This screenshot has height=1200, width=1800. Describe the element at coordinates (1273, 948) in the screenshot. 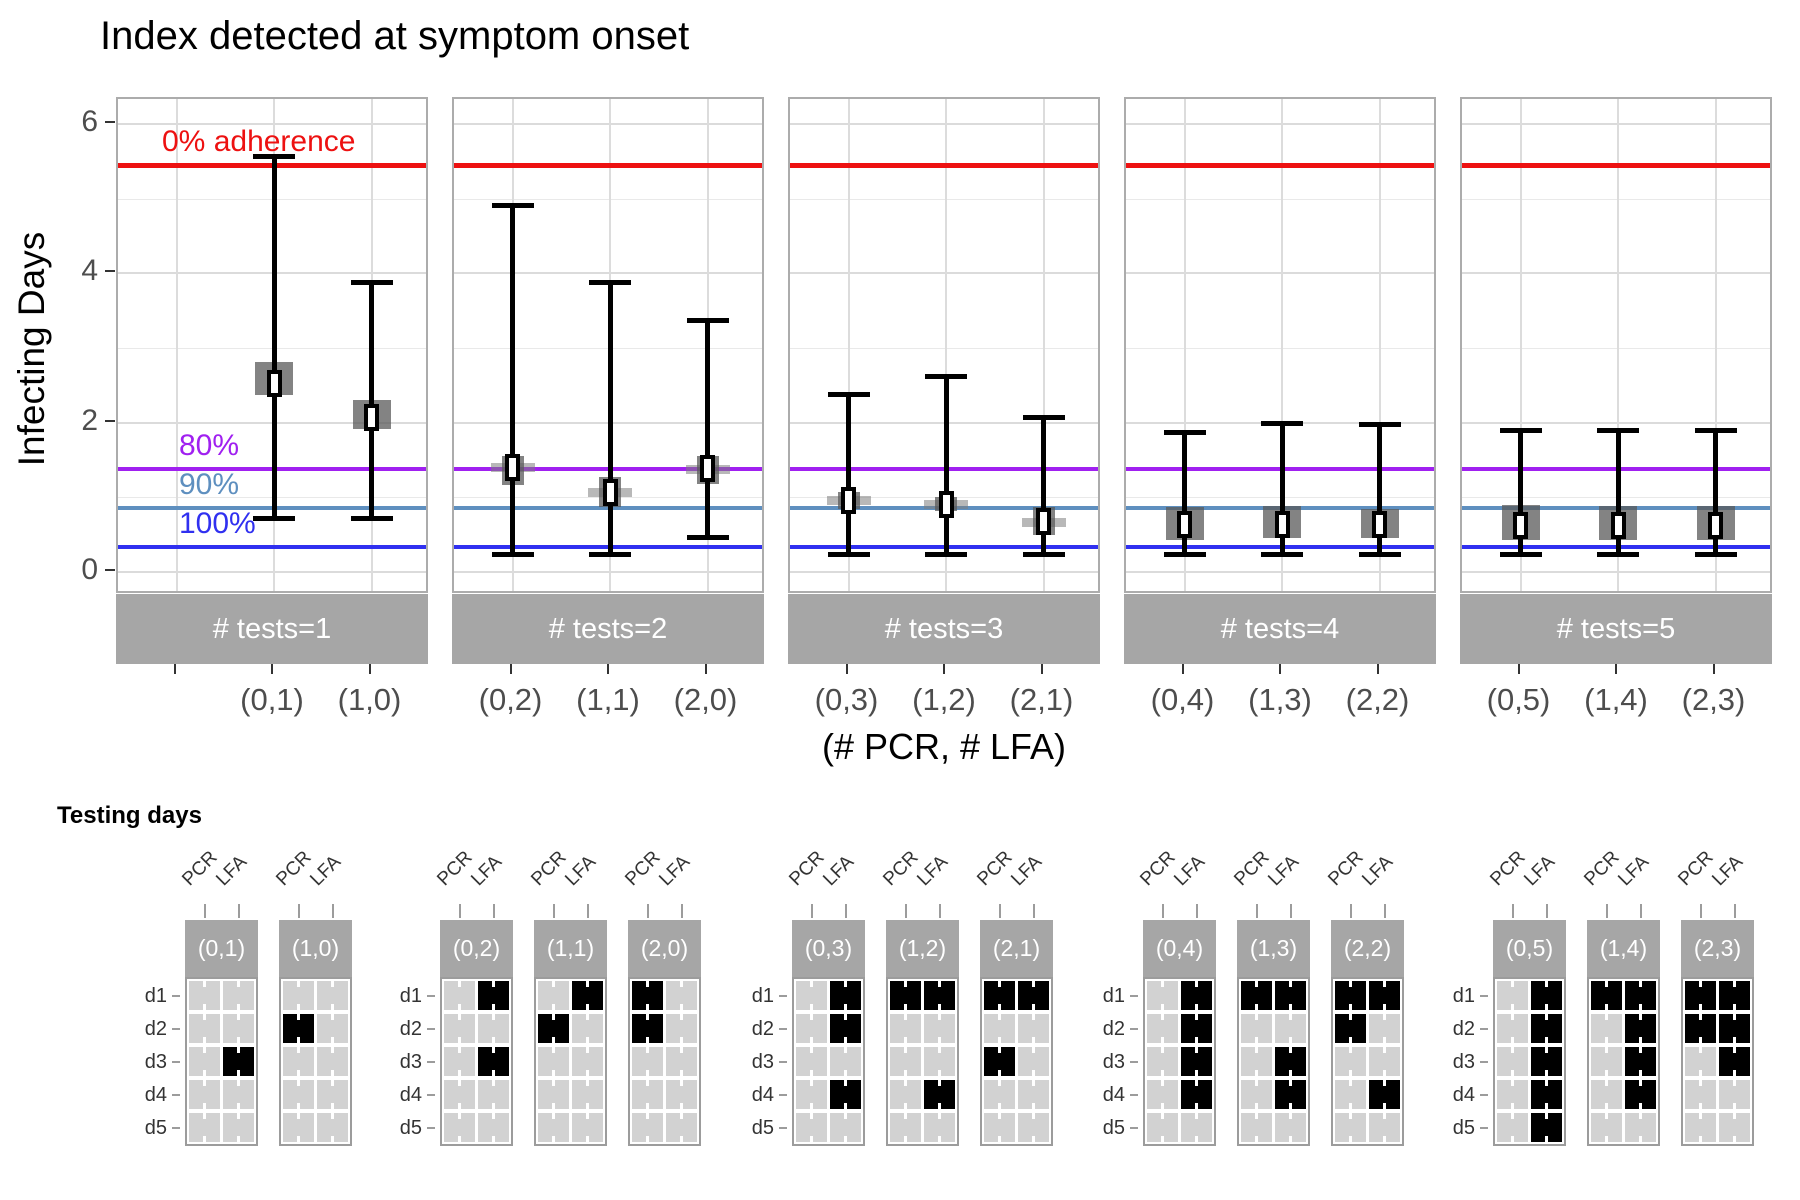

I see `testing-table-header: (1,3)` at that location.